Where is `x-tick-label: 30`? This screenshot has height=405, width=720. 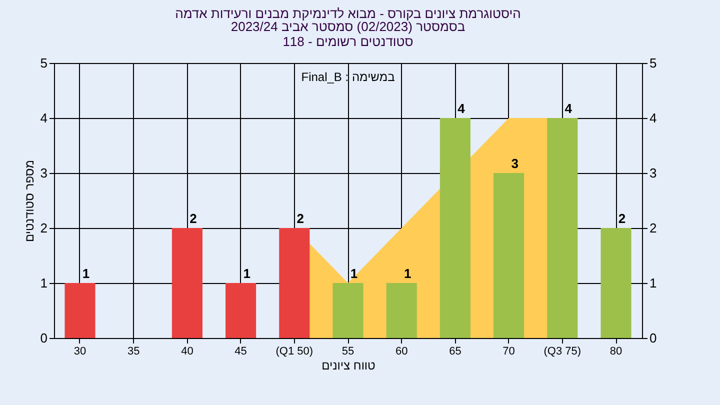
x-tick-label: 30 is located at coordinates (80, 352).